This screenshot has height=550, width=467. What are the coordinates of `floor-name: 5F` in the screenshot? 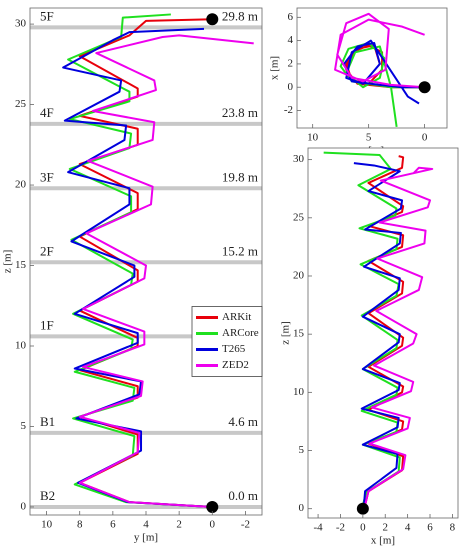 It's located at (47, 15).